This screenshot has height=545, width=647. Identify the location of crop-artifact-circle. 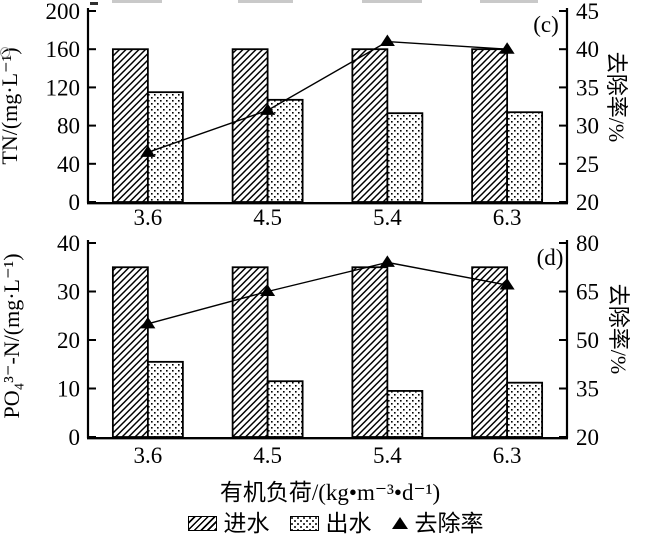
(5, 52).